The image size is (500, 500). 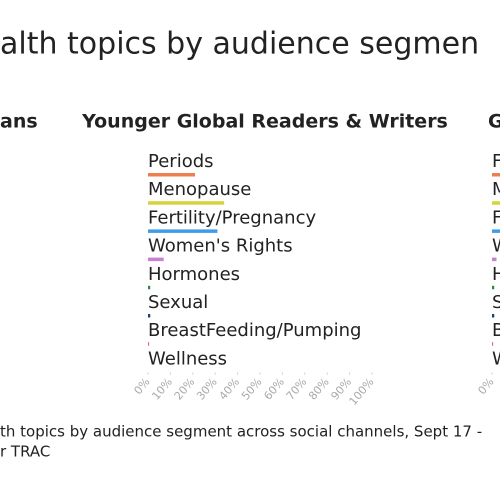 What do you see at coordinates (496, 189) in the screenshot?
I see `category-label: M` at bounding box center [496, 189].